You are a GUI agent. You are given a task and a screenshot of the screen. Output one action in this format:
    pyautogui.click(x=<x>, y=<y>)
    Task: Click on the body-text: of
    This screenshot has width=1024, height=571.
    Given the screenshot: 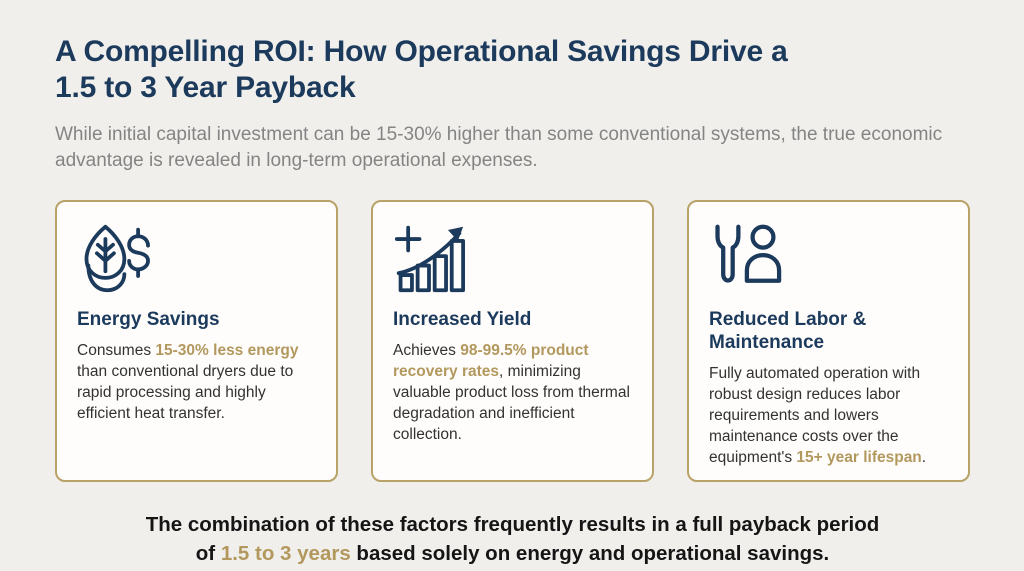 What is the action you would take?
    pyautogui.click(x=208, y=553)
    